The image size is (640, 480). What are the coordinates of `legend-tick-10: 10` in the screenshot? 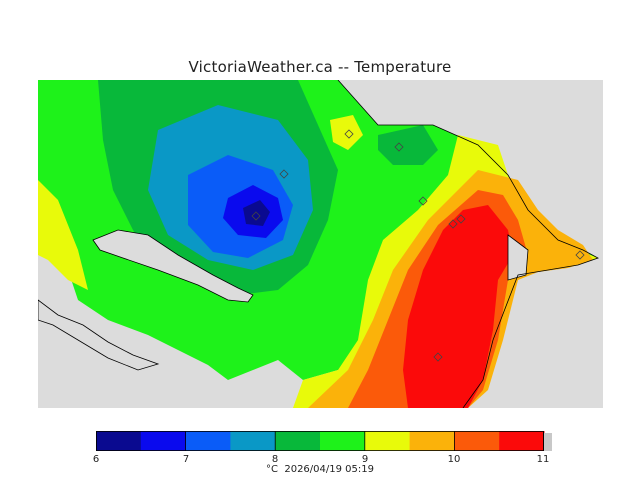 It's located at (454, 459).